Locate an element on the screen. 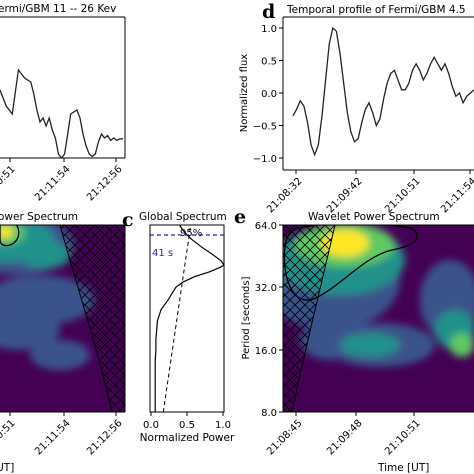  panel-top-left-line-series is located at coordinates (61, 114).